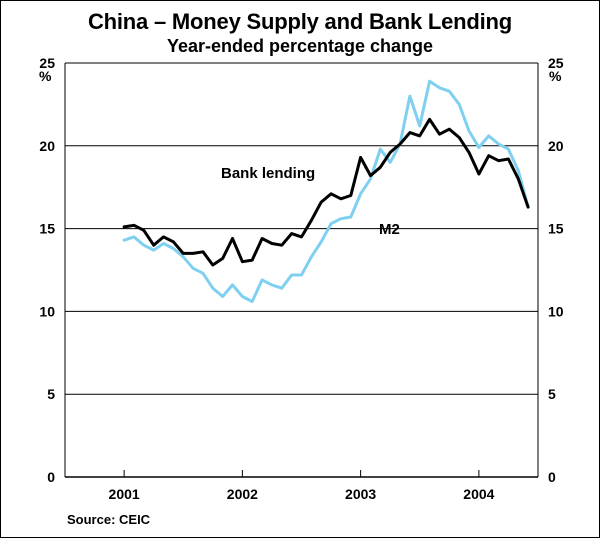 The image size is (600, 538). I want to click on x-tick-labels: 2001 2002 2003 2004, so click(302, 494).